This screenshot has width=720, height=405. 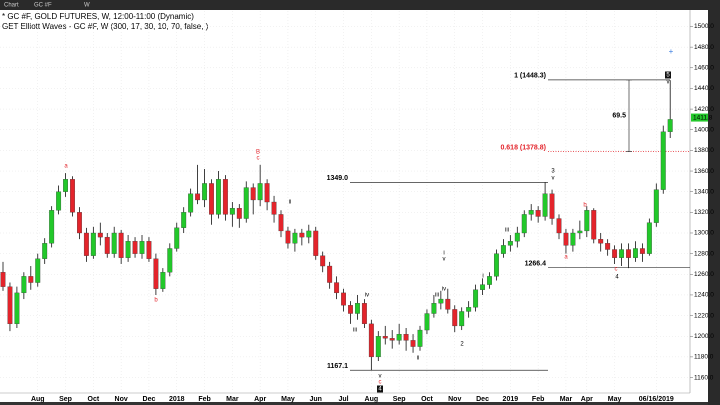 What do you see at coordinates (66, 167) in the screenshot?
I see `wave-label: a` at bounding box center [66, 167].